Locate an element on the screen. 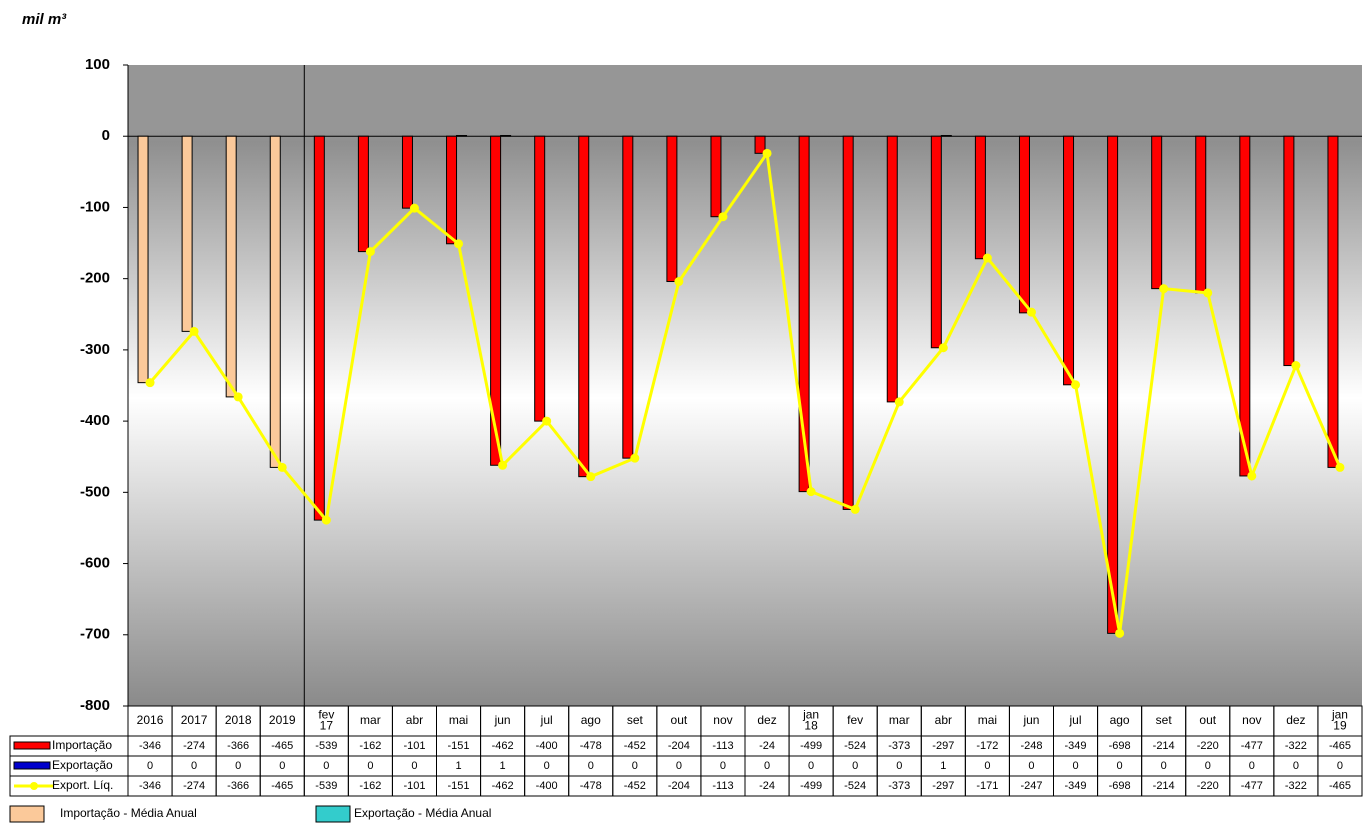 The width and height of the screenshot is (1370, 837). x-tick-label: 2016 is located at coordinates (150, 720).